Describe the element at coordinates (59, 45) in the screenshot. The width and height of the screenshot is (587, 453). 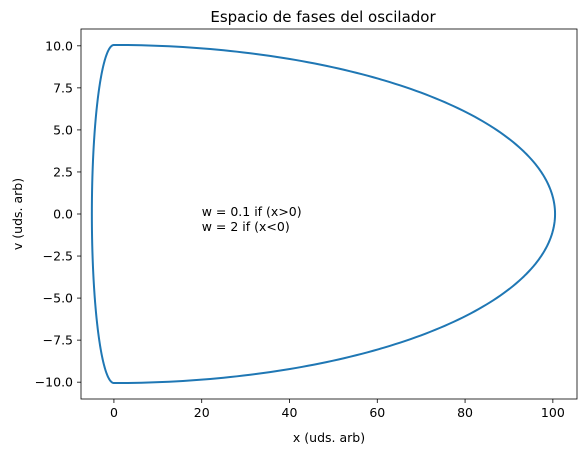
I see `y-tick-label: 10.0` at that location.